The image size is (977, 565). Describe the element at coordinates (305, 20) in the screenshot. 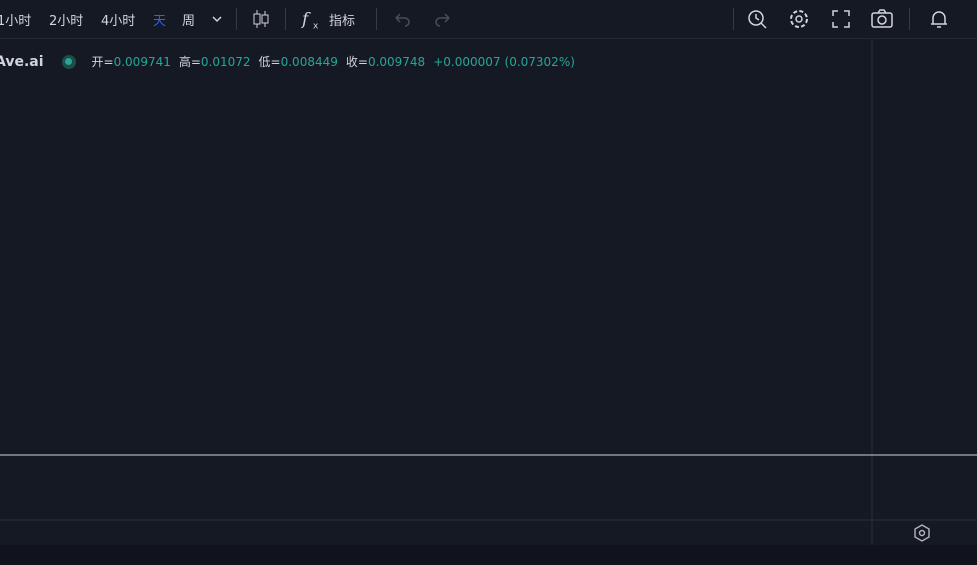

I see `svg-text: f` at that location.